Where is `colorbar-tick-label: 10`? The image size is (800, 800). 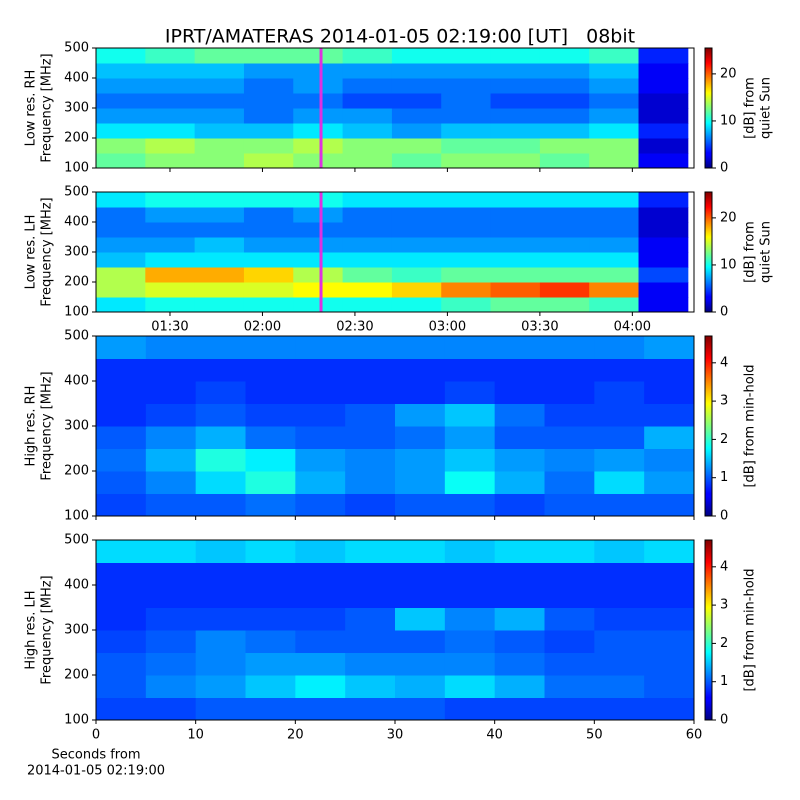 colorbar-tick-label: 10 is located at coordinates (728, 264).